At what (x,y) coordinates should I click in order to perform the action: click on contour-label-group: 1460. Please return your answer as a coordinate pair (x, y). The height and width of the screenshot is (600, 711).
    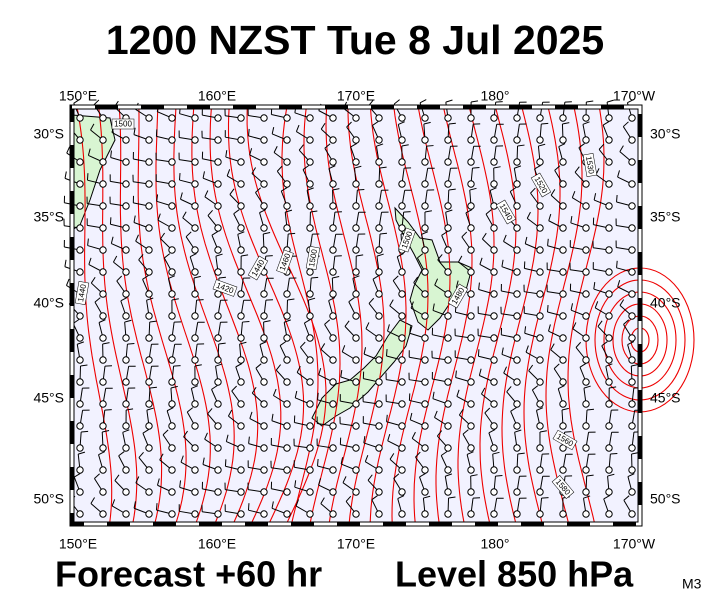
    Looking at the image, I should click on (285, 262).